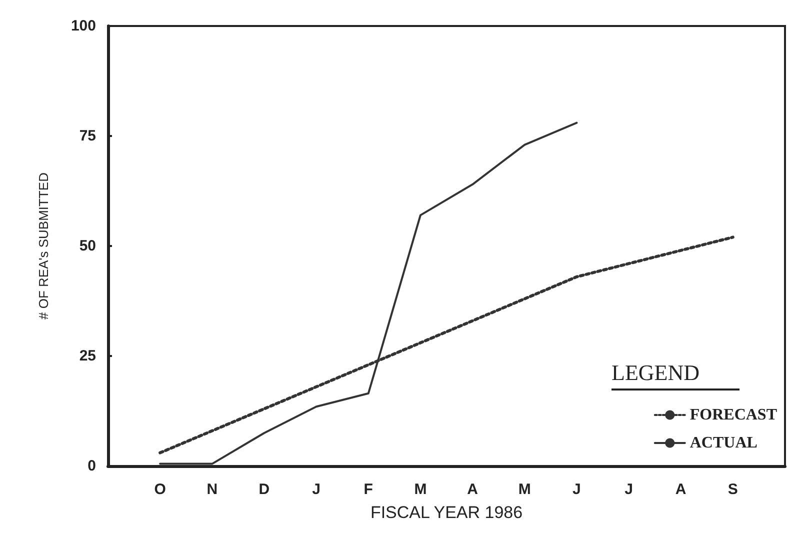 This screenshot has height=538, width=797. I want to click on x-tick-label: D, so click(264, 489).